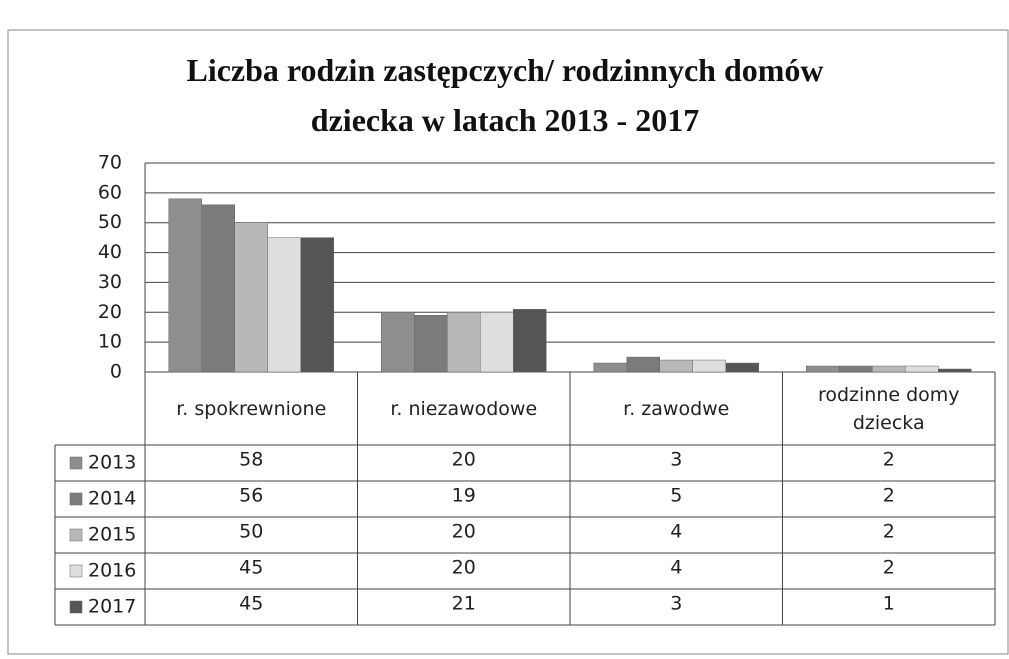 Image resolution: width=1009 pixels, height=659 pixels. I want to click on table-value: 19, so click(464, 496).